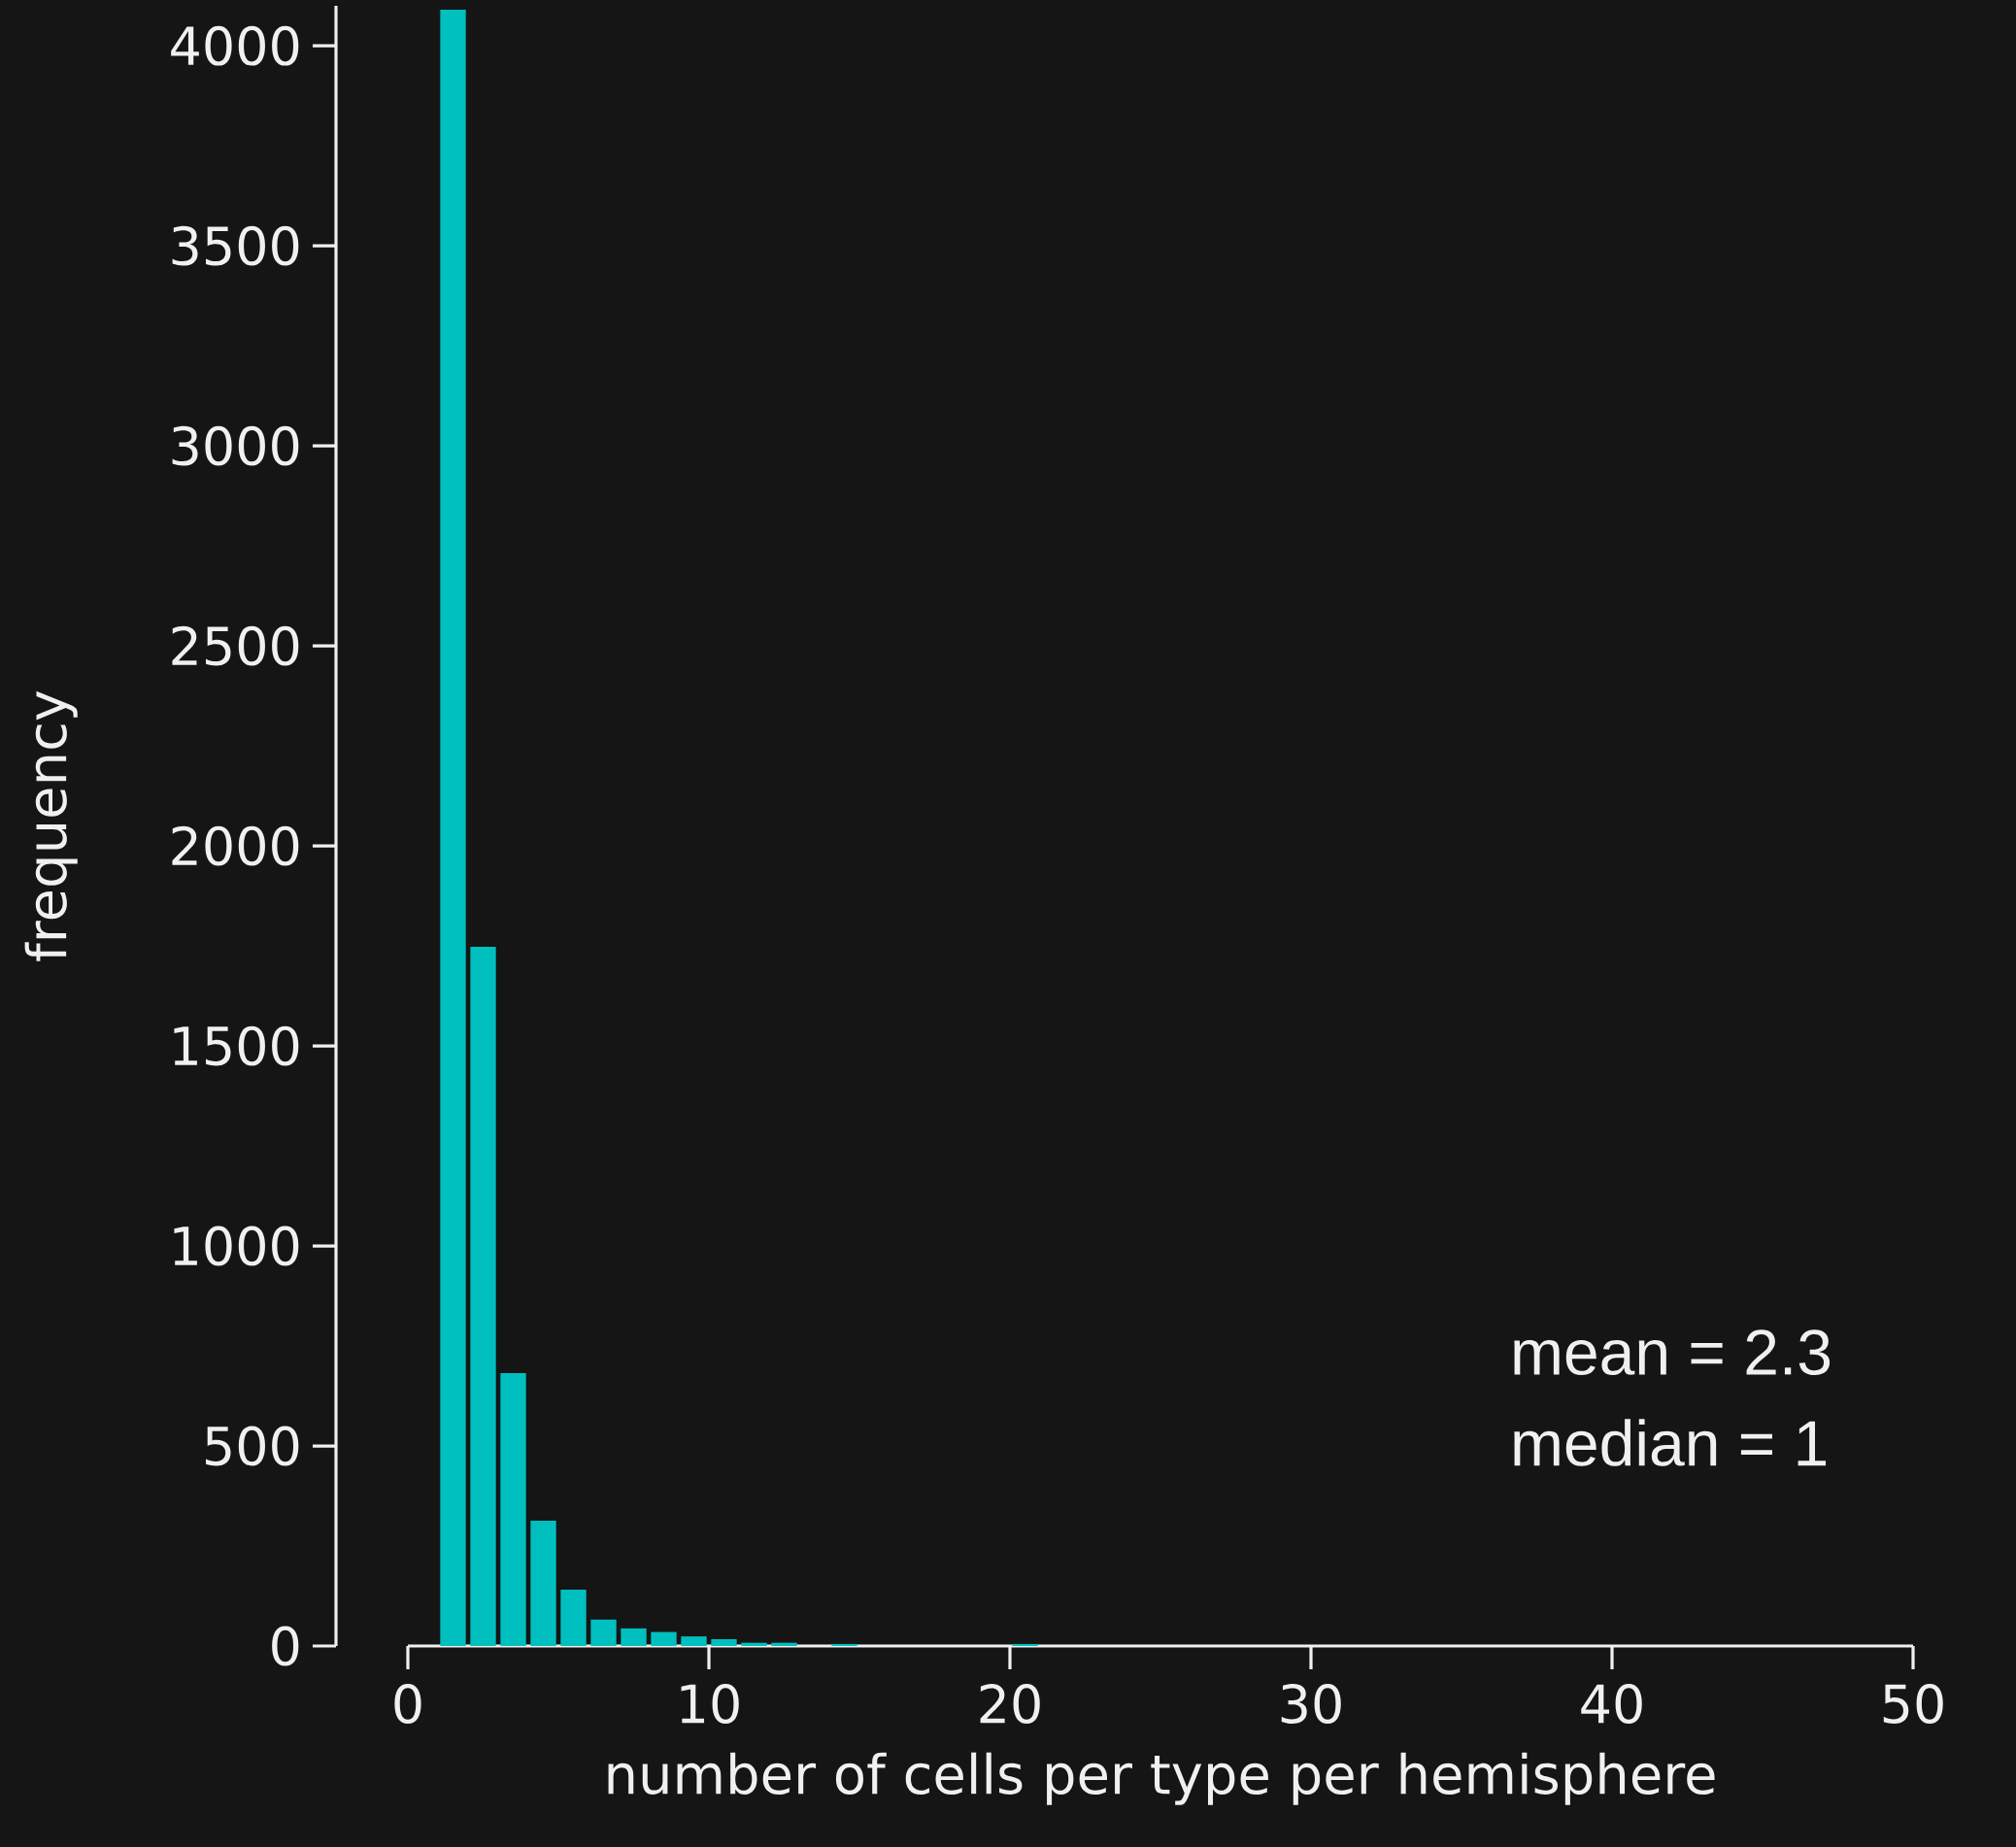 This screenshot has height=1847, width=2016. Describe the element at coordinates (1010, 1704) in the screenshot. I see `x-tick-label: 20` at that location.